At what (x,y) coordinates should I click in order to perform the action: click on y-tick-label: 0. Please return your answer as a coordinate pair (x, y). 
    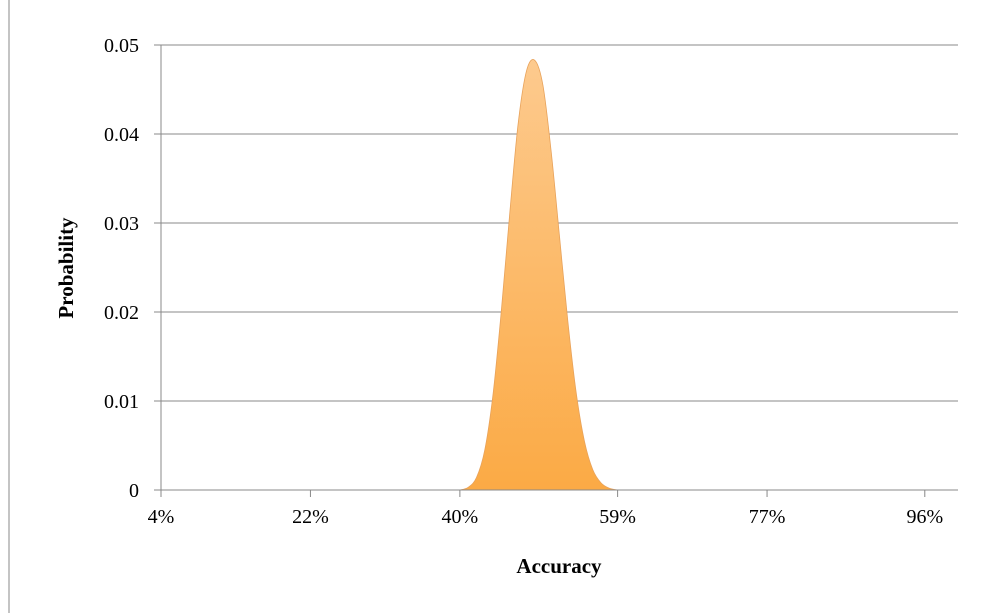
    Looking at the image, I should click on (134, 491).